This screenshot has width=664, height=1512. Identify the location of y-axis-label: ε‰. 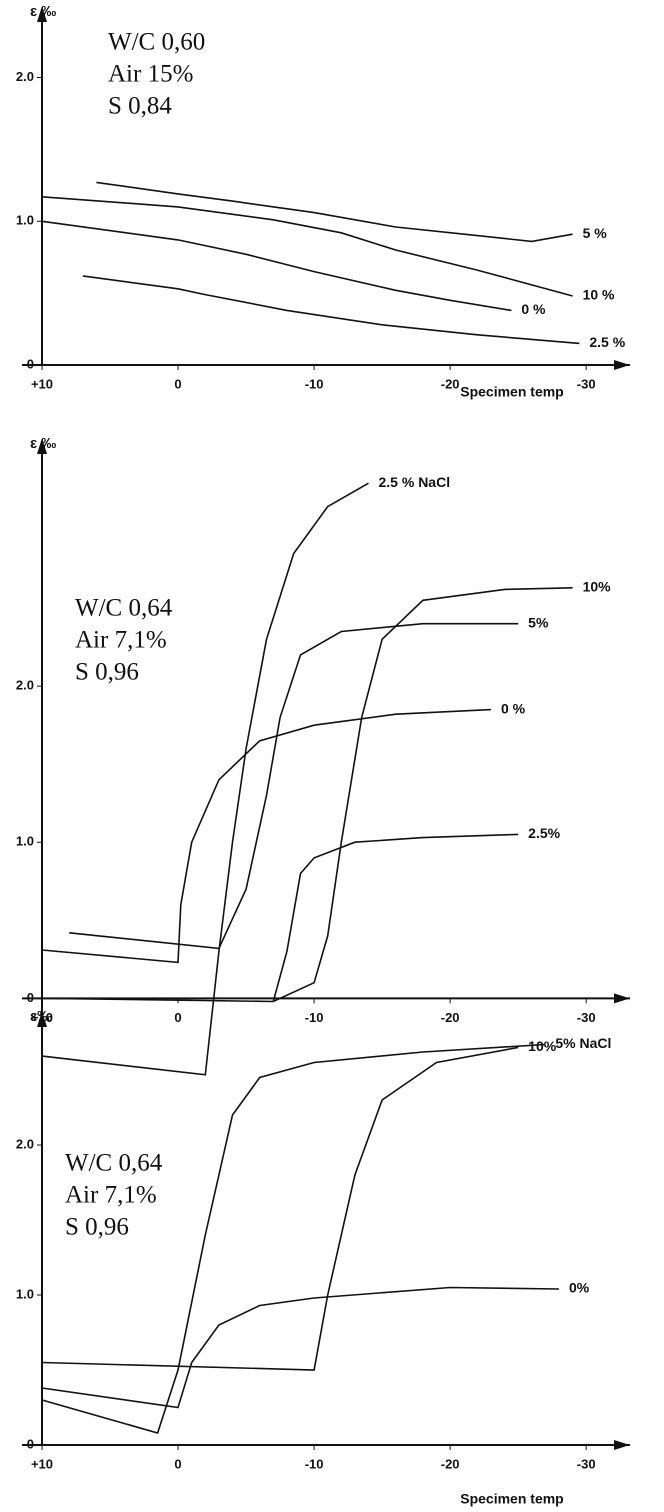
(41, 1016).